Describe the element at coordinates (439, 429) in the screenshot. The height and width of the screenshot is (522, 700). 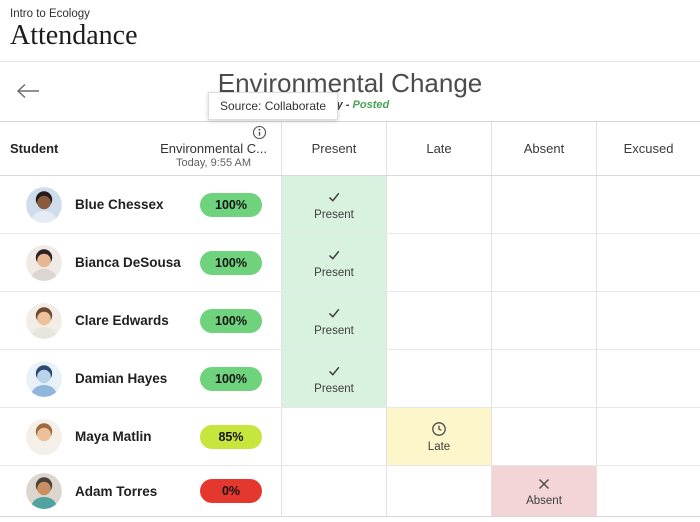
I see `clock-icon` at that location.